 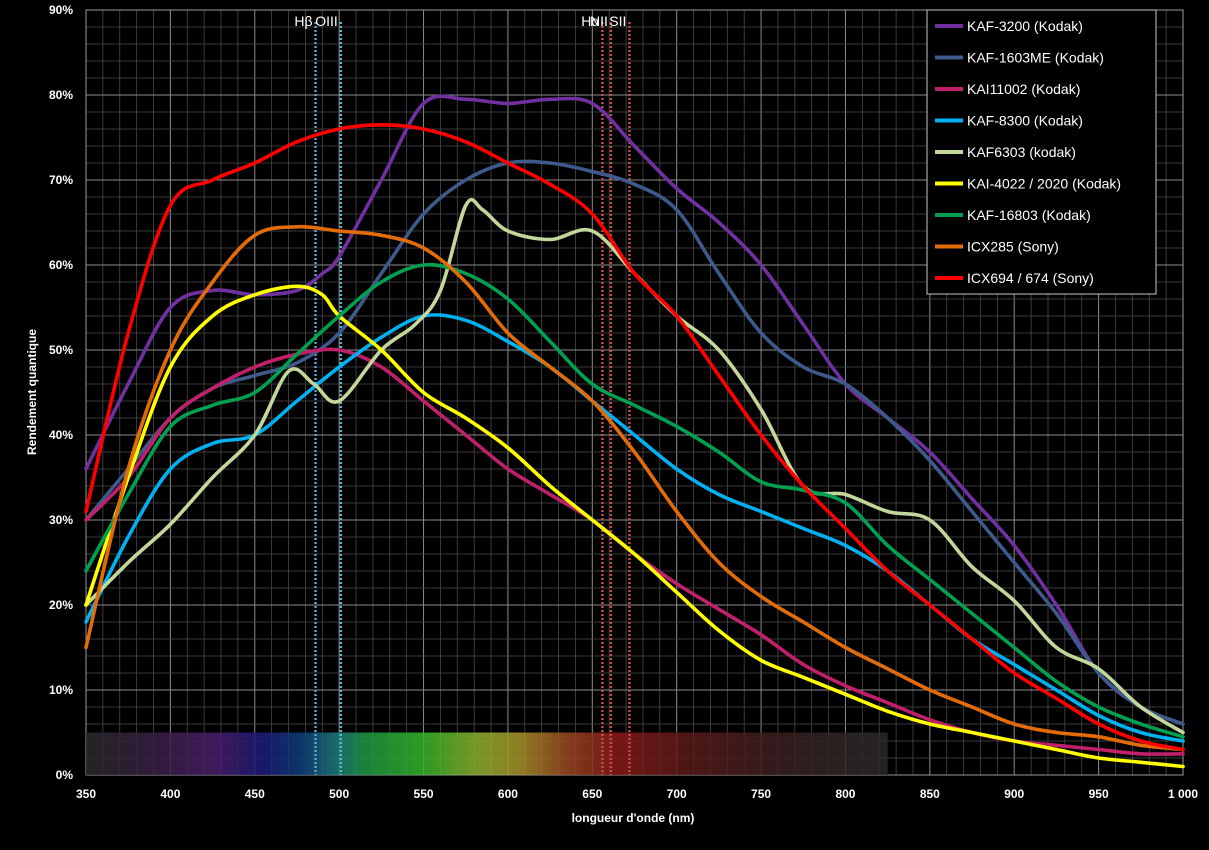 What do you see at coordinates (61, 690) in the screenshot?
I see `y-tick-label: 10%` at bounding box center [61, 690].